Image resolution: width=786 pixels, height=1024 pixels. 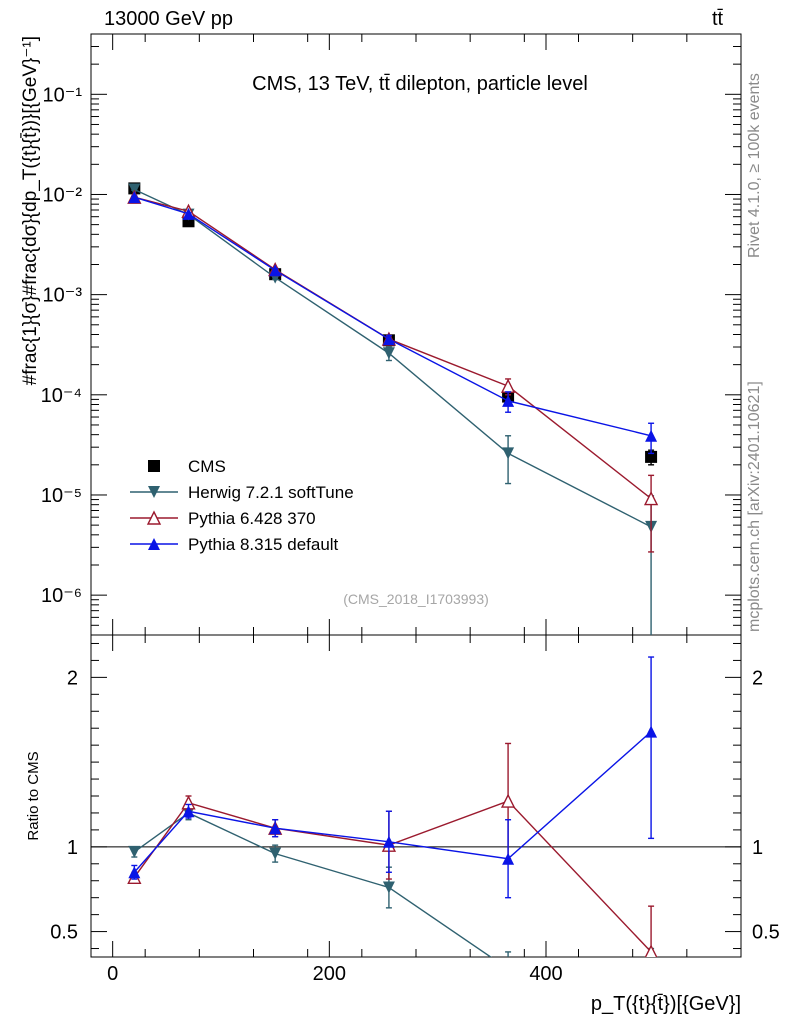 What do you see at coordinates (72, 848) in the screenshot?
I see `ratio-y-tick-label: 1` at bounding box center [72, 848].